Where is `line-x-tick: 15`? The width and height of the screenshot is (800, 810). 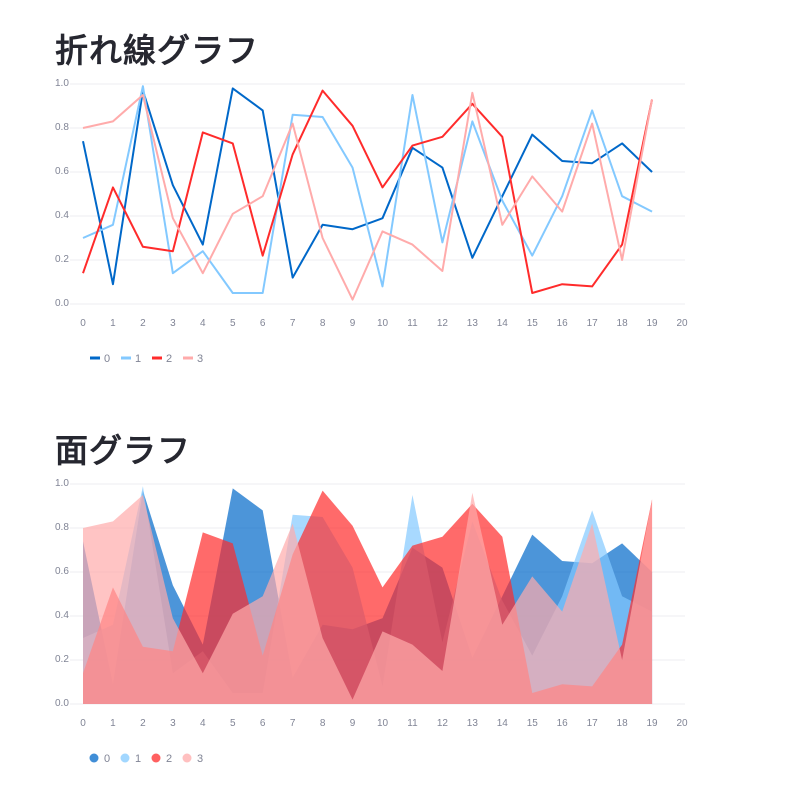
line-x-tick: 15 is located at coordinates (533, 323).